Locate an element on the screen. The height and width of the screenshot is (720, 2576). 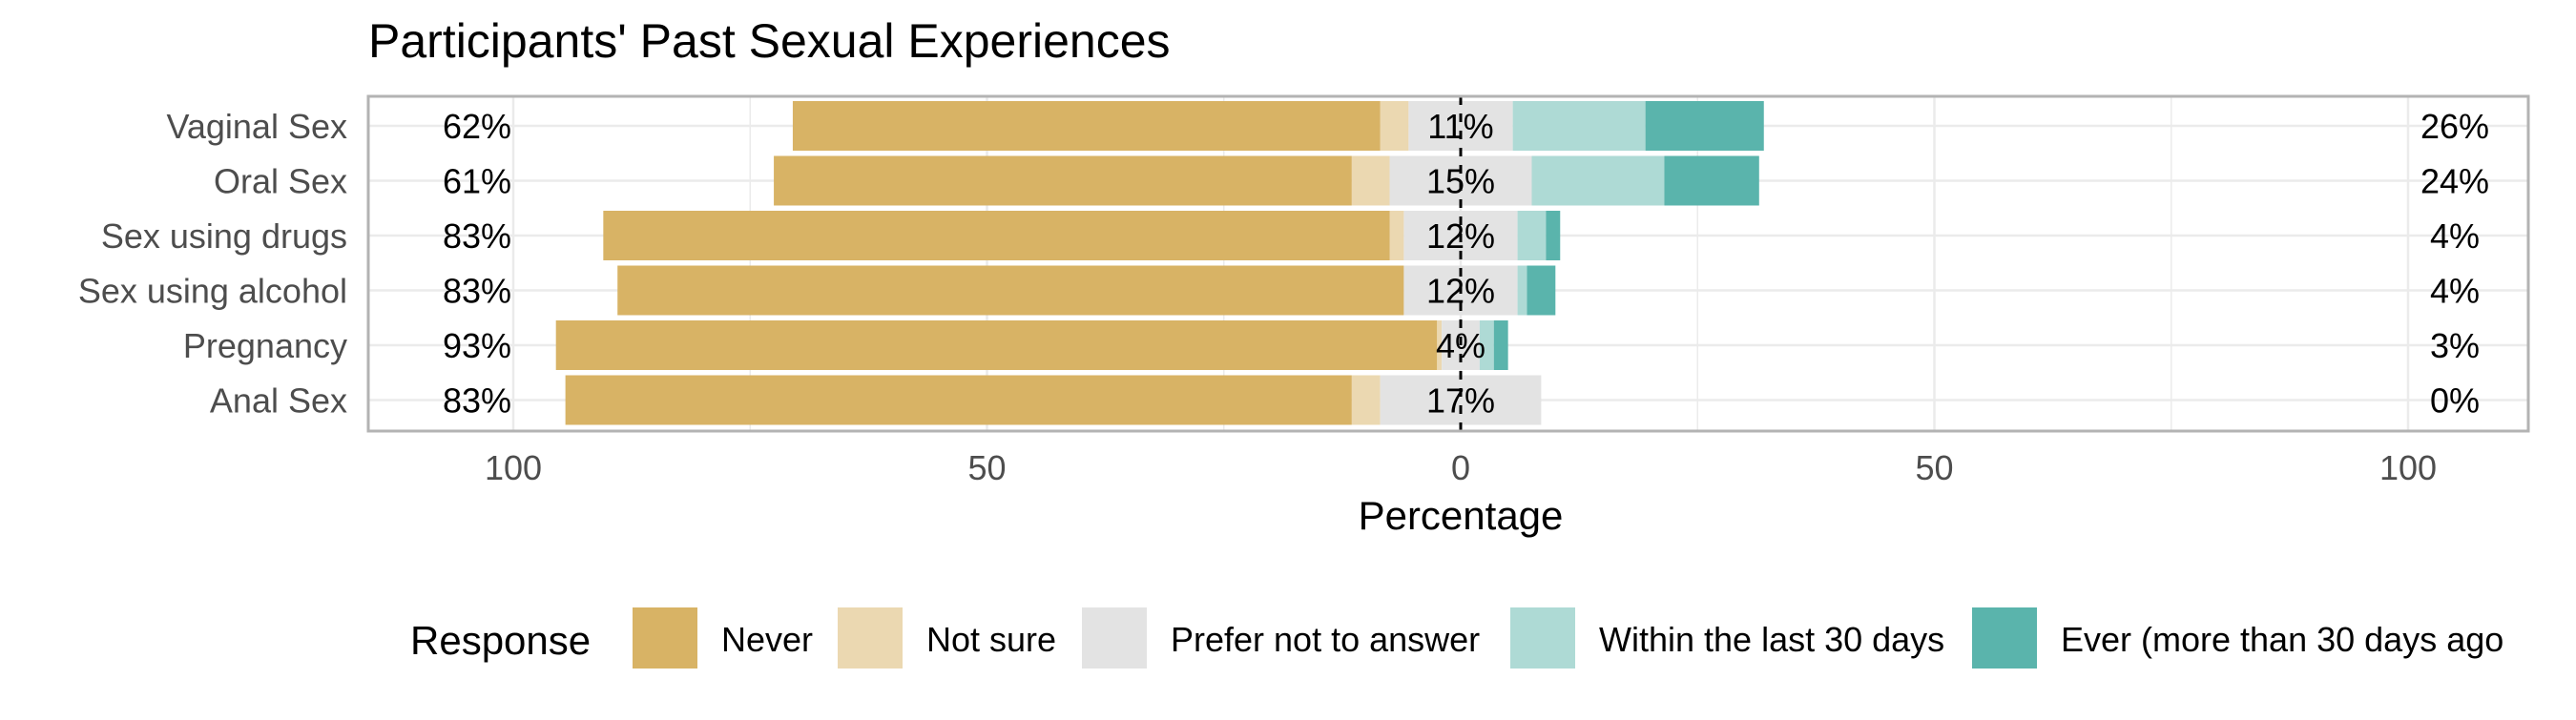
center-percentage-label: 11% is located at coordinates (1460, 127).